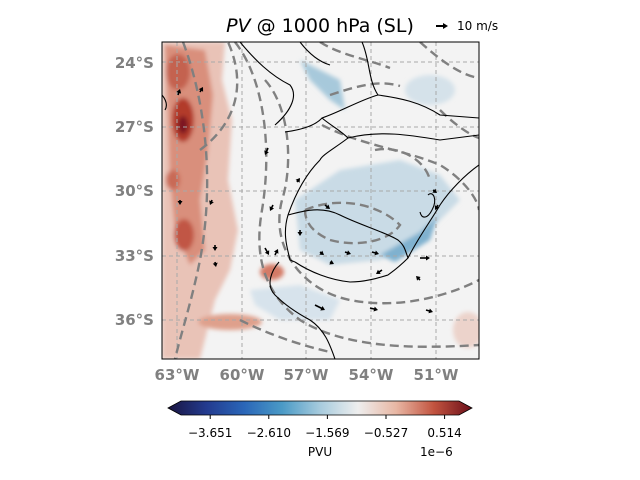 This screenshot has height=480, width=640. What do you see at coordinates (332, 26) in the screenshot?
I see `title-level: @ 1000 hPa (SL)` at bounding box center [332, 26].